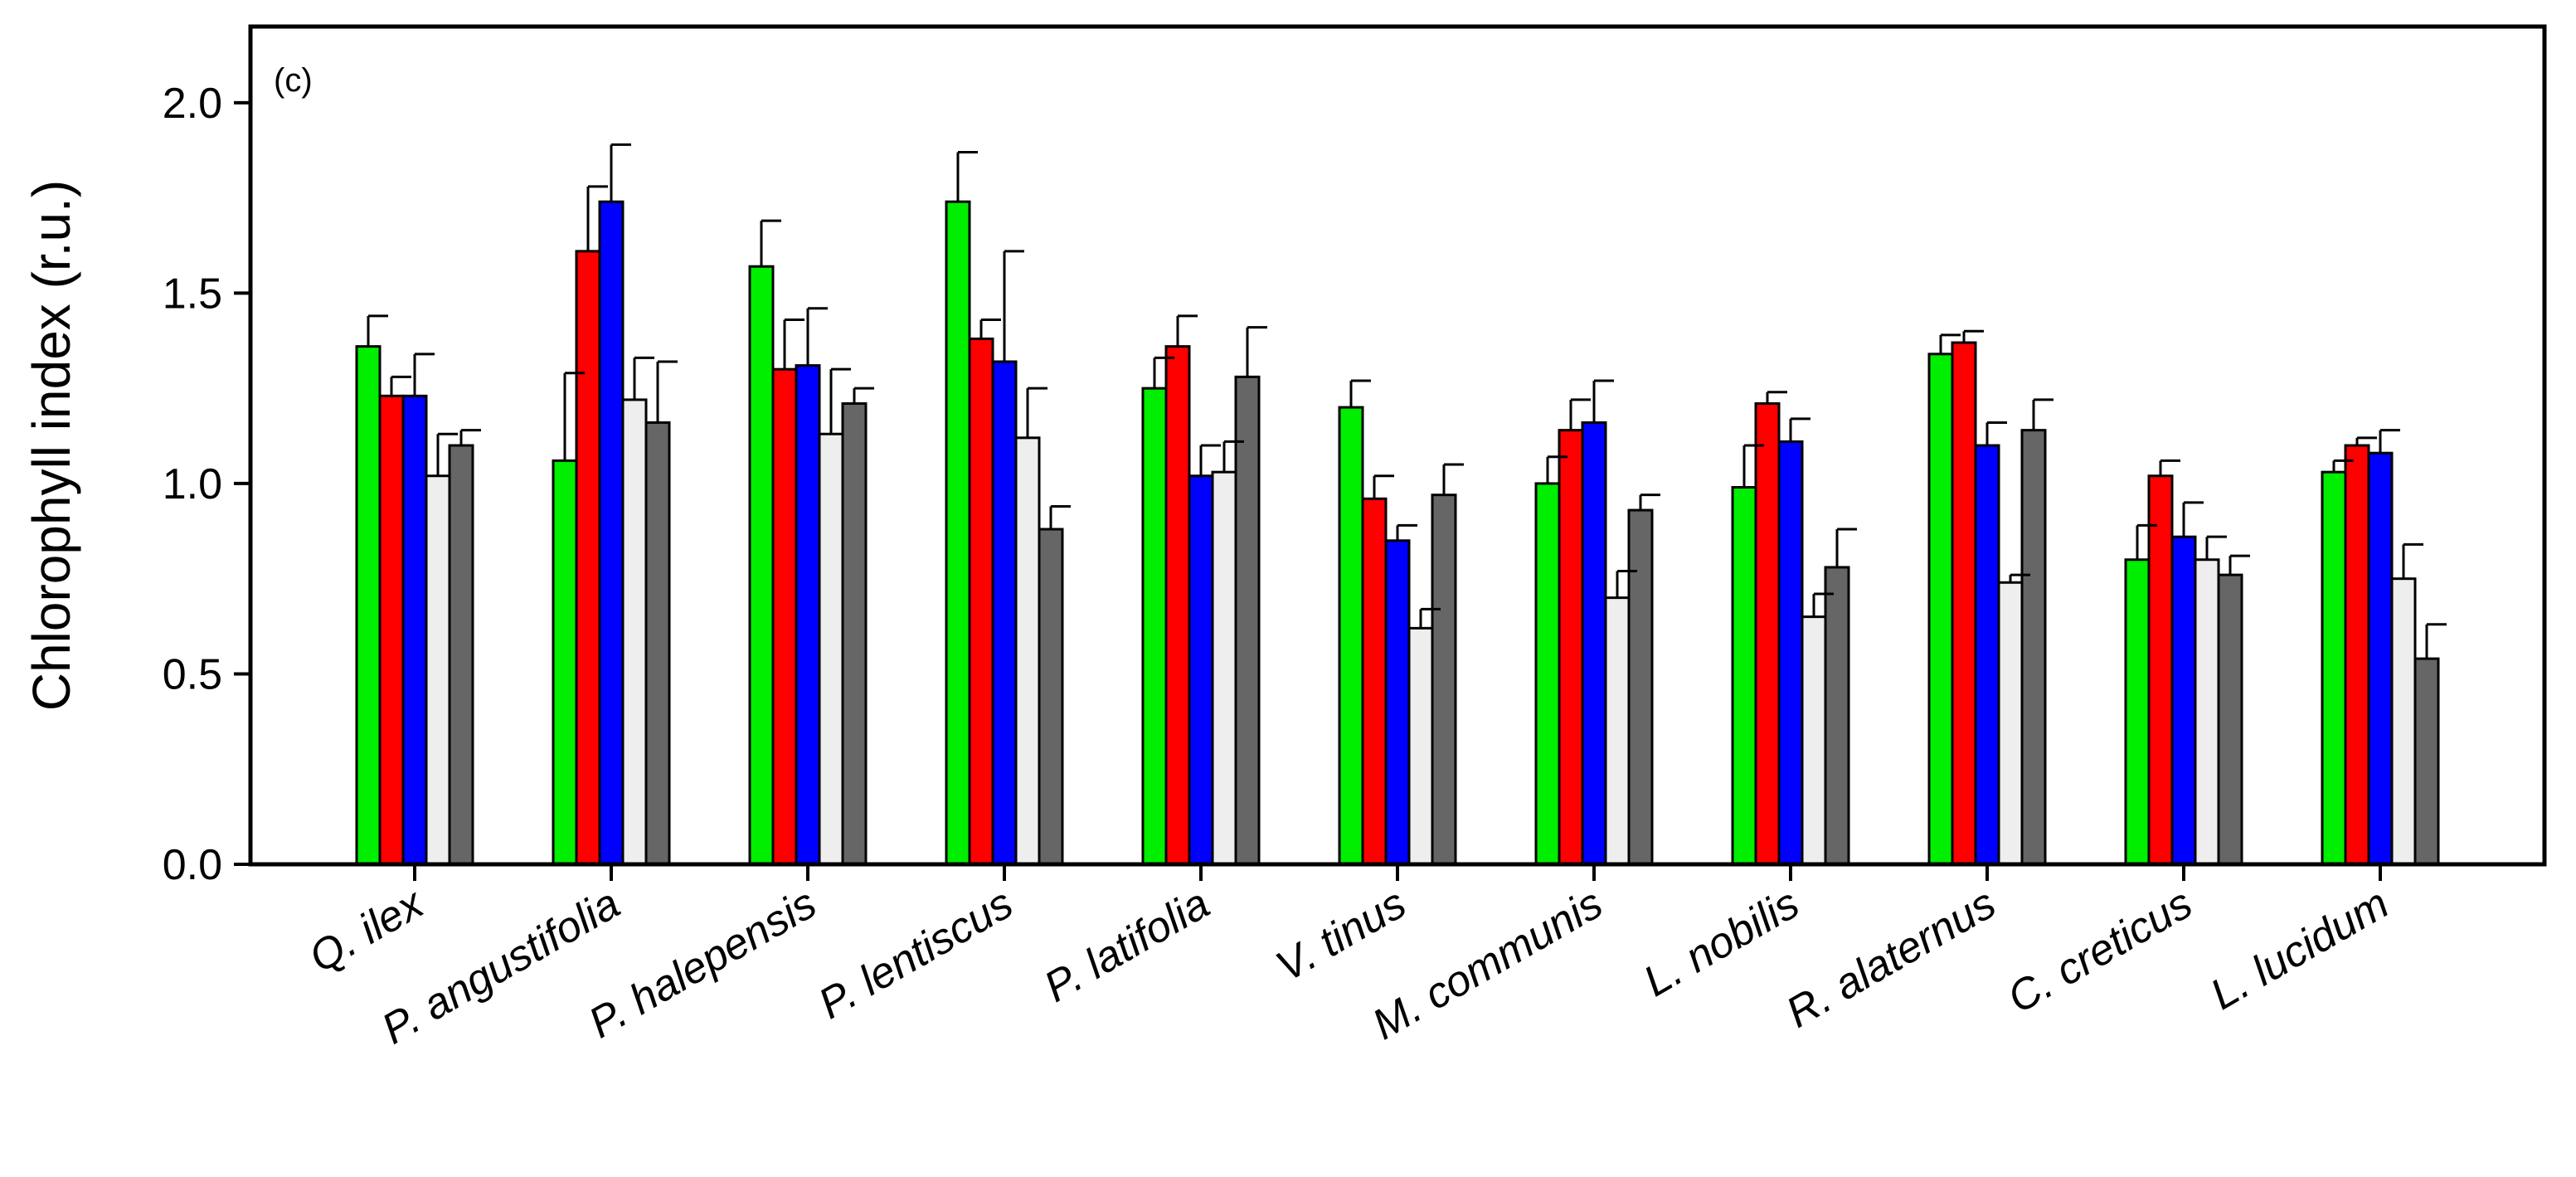 The width and height of the screenshot is (2576, 1177). Describe the element at coordinates (51, 445) in the screenshot. I see `y-axis-title: Chlorophyll index (r.u.)` at that location.